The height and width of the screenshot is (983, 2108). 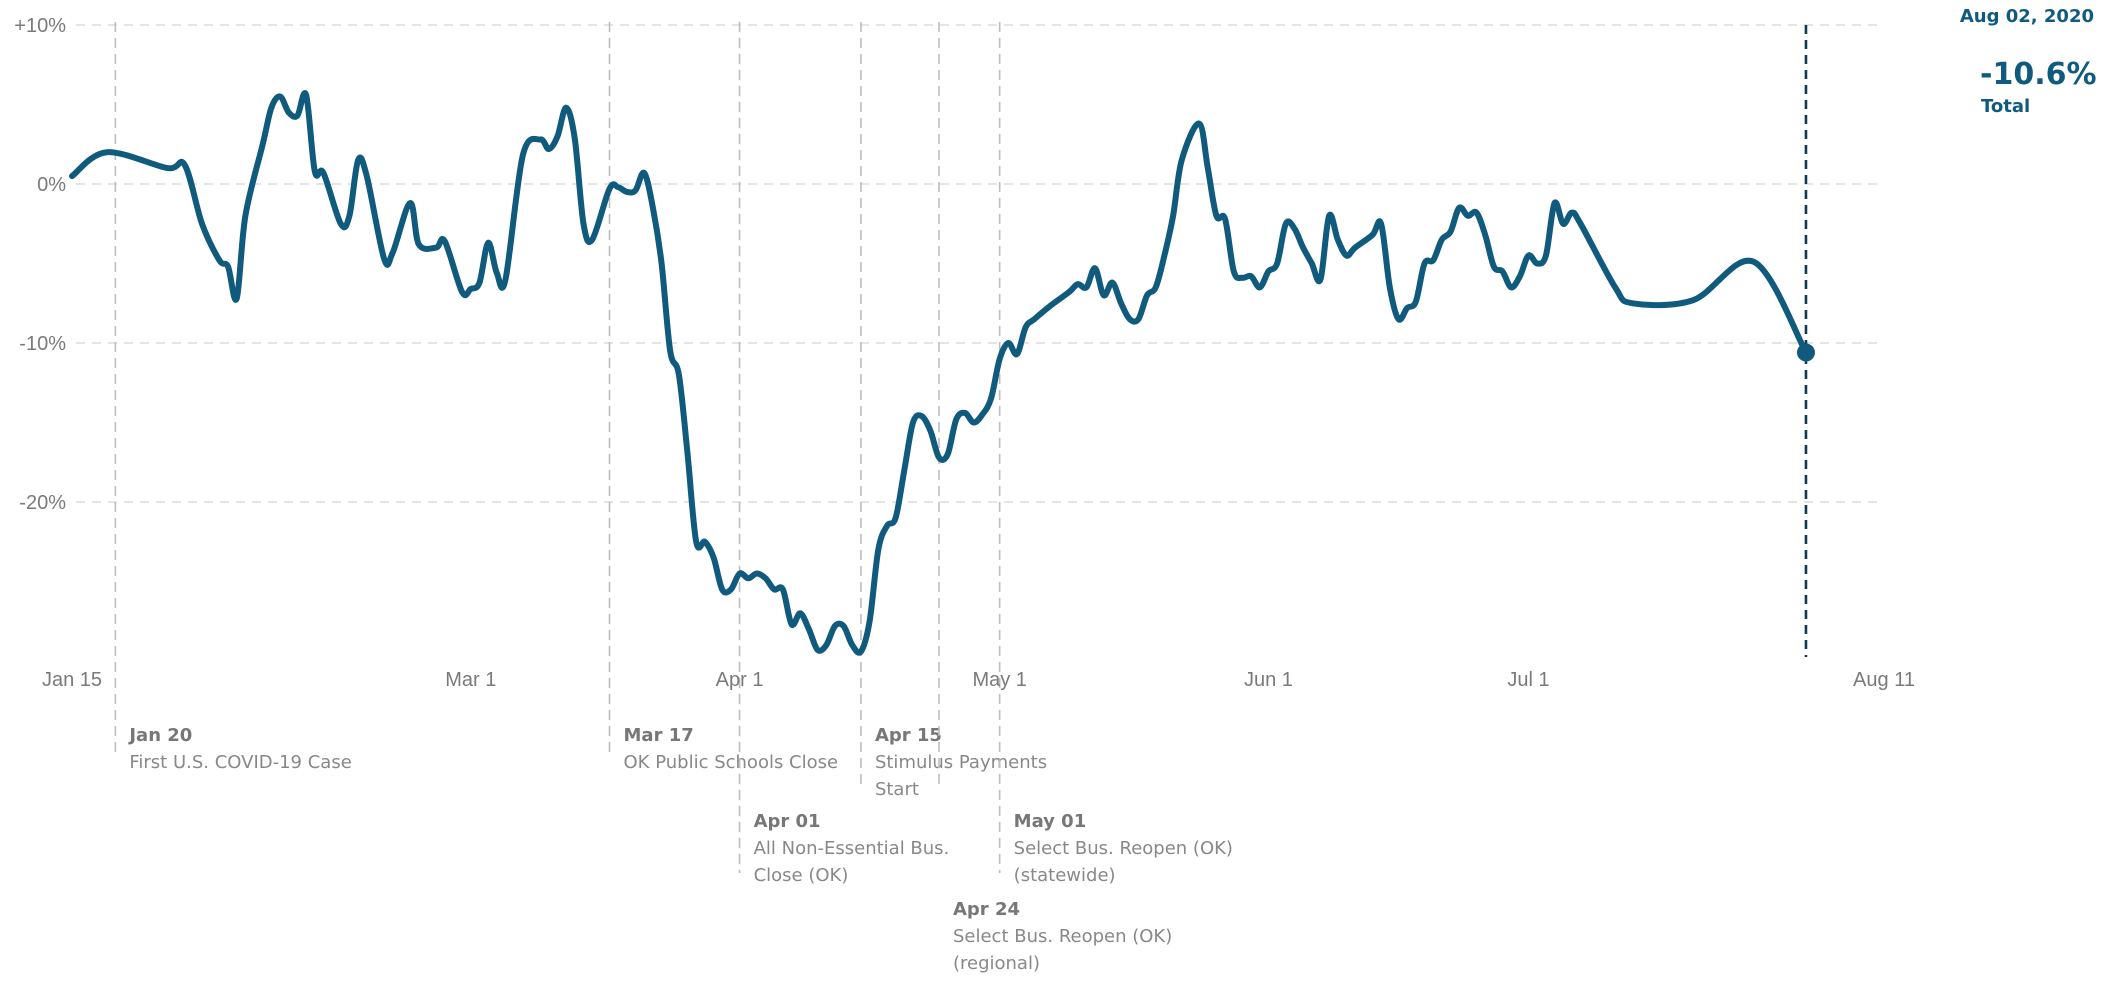 What do you see at coordinates (897, 789) in the screenshot?
I see `event-description: Start` at bounding box center [897, 789].